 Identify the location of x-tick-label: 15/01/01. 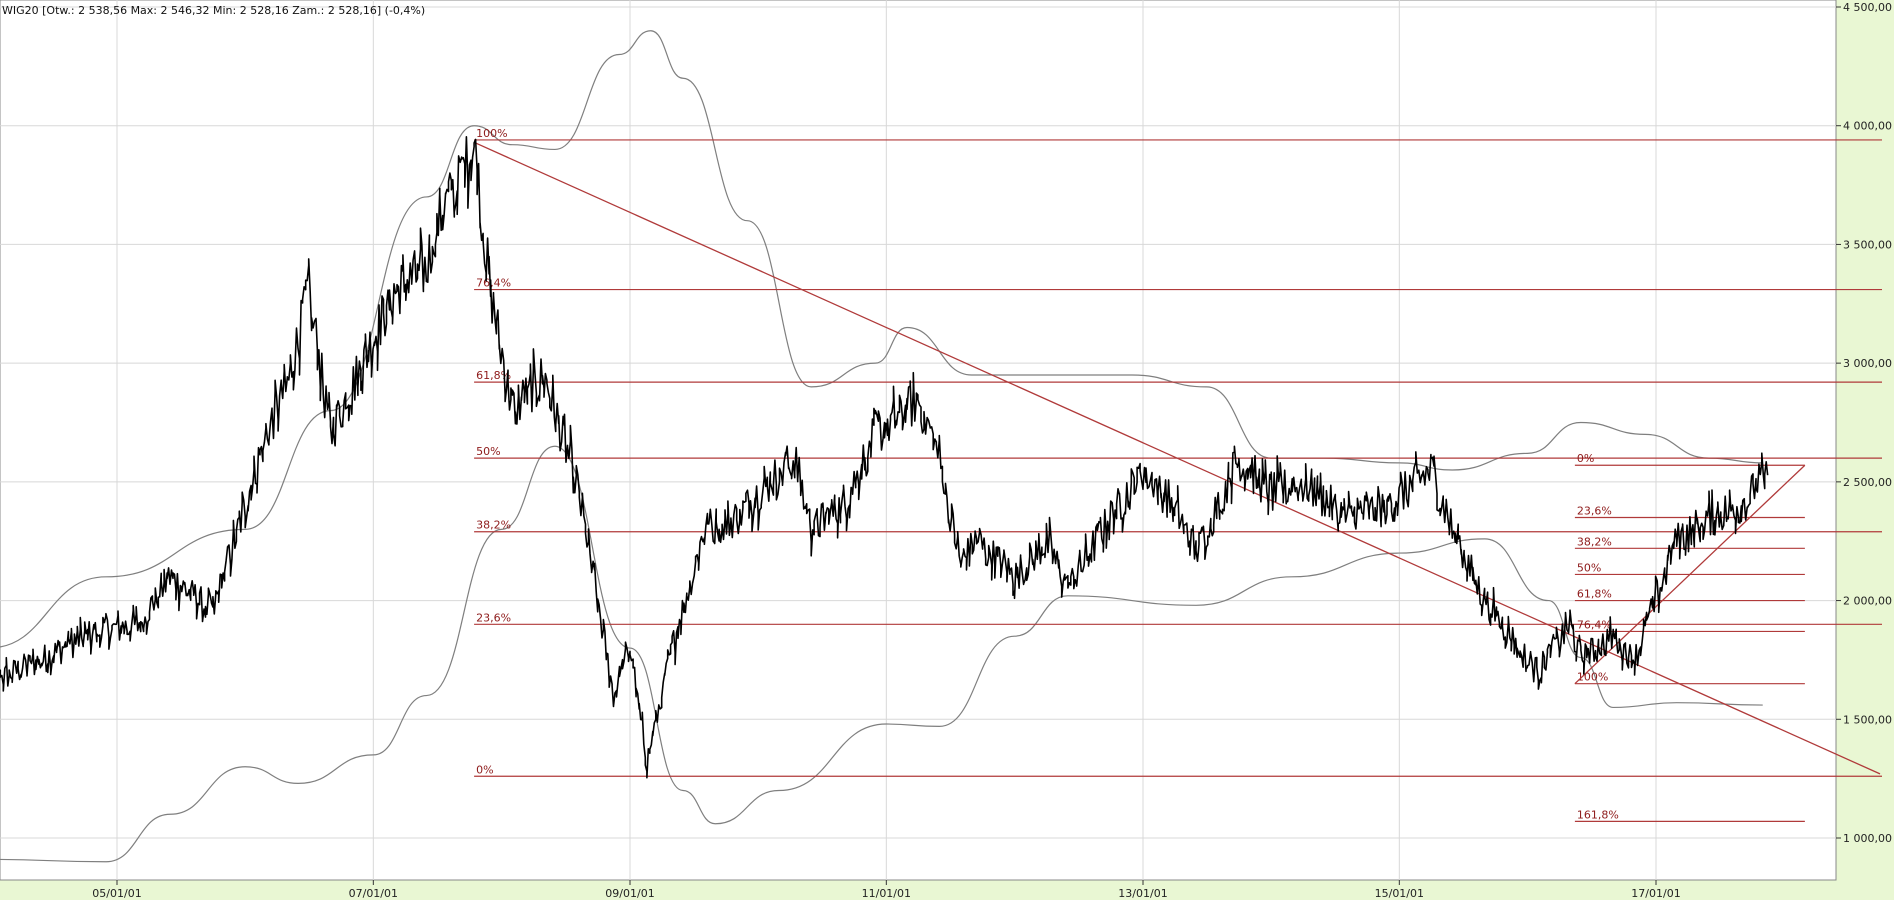
(1399, 893).